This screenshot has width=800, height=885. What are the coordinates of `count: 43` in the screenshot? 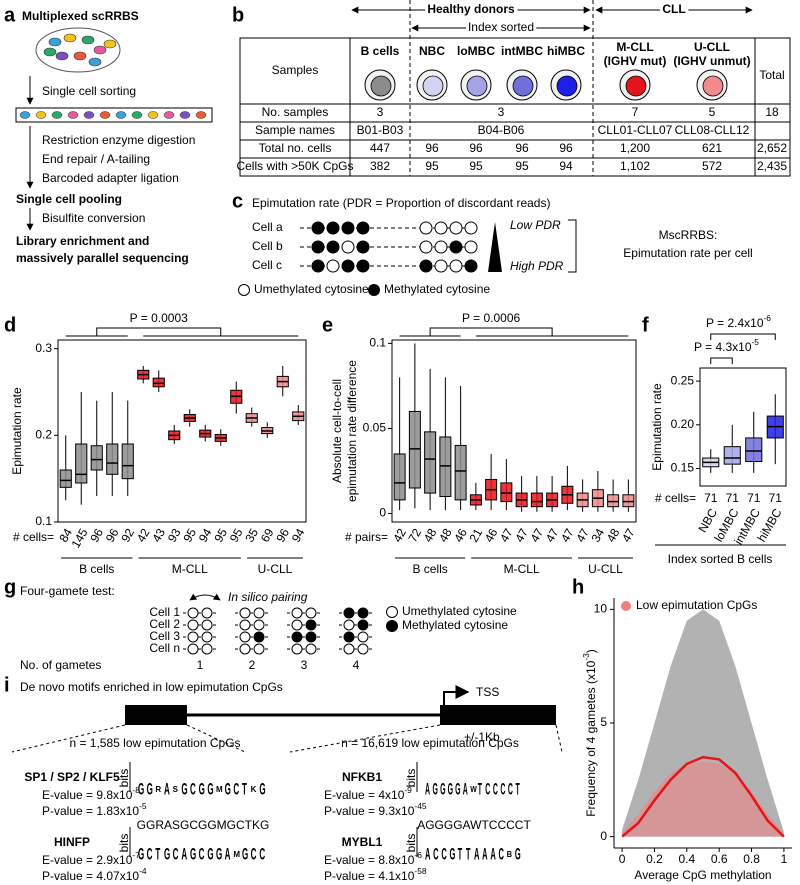 It's located at (158, 535).